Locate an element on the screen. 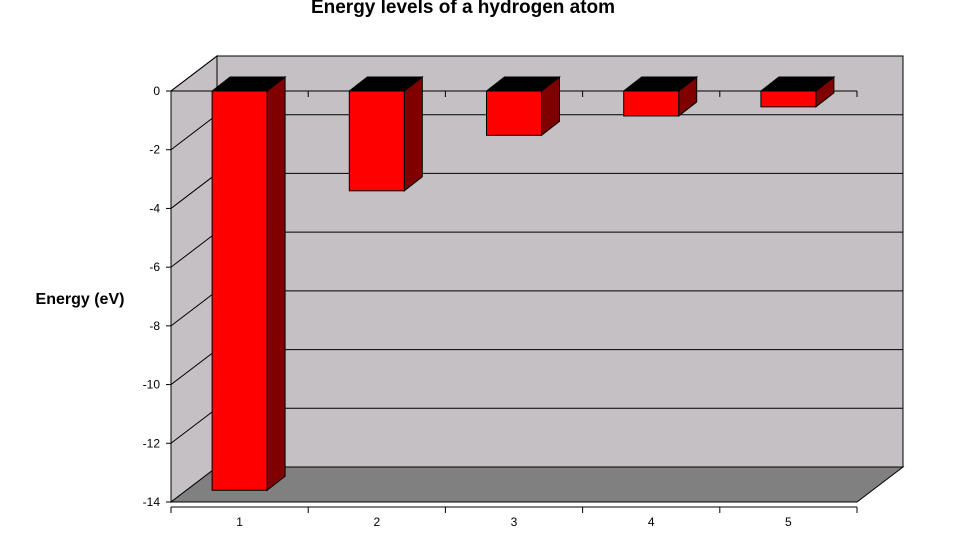 The image size is (961, 538). chart-title: Energy levels of a hydrogen atom is located at coordinates (463, 9).